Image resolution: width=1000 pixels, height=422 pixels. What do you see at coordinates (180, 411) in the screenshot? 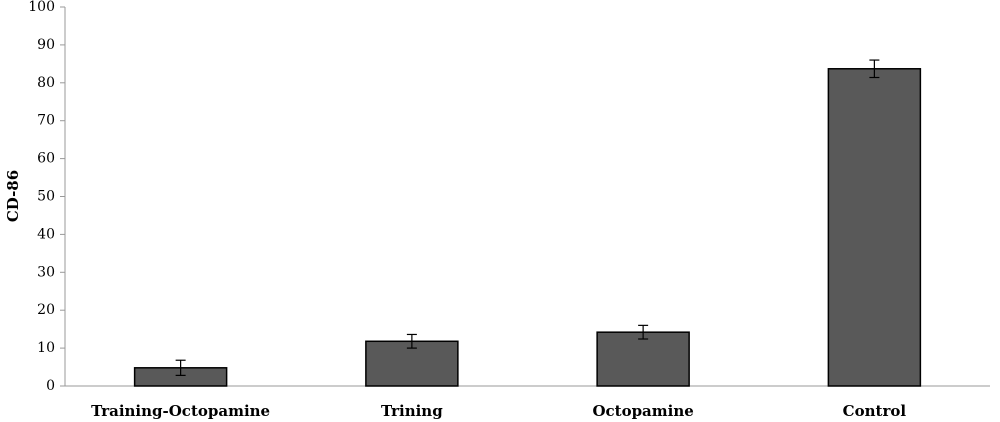
I see `x-tick-label: Training-Octopamine` at bounding box center [180, 411].